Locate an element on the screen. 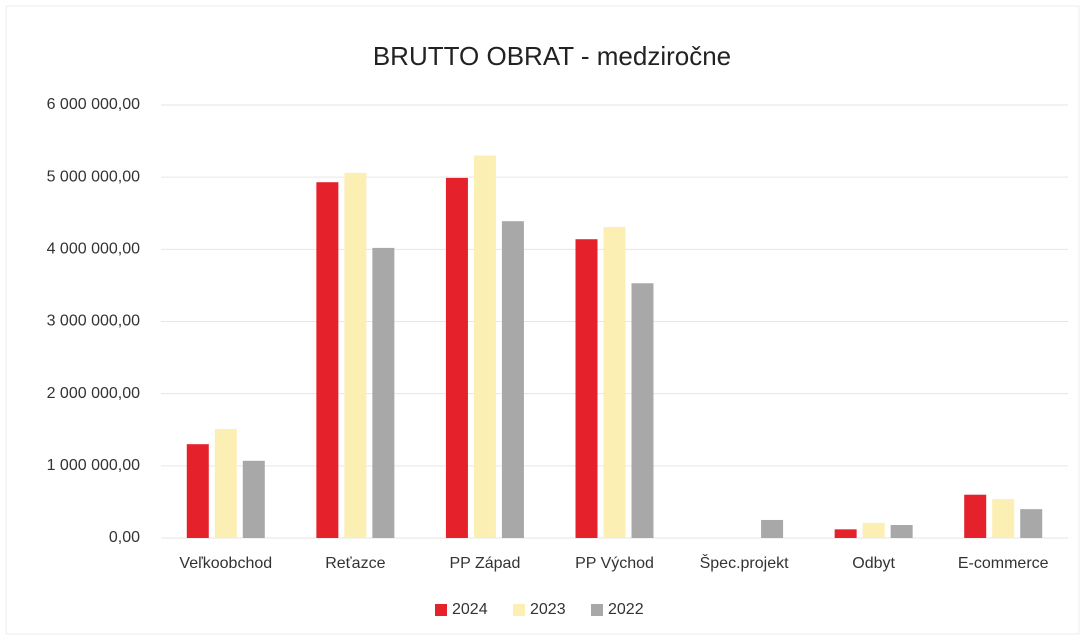  y-tick-label: 6 000 000,00 is located at coordinates (94, 104).